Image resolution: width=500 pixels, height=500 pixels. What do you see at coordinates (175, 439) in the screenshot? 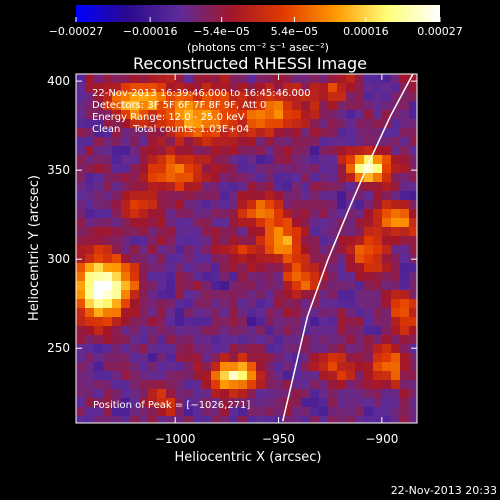
I see `x-tick-label: −1000` at bounding box center [175, 439].